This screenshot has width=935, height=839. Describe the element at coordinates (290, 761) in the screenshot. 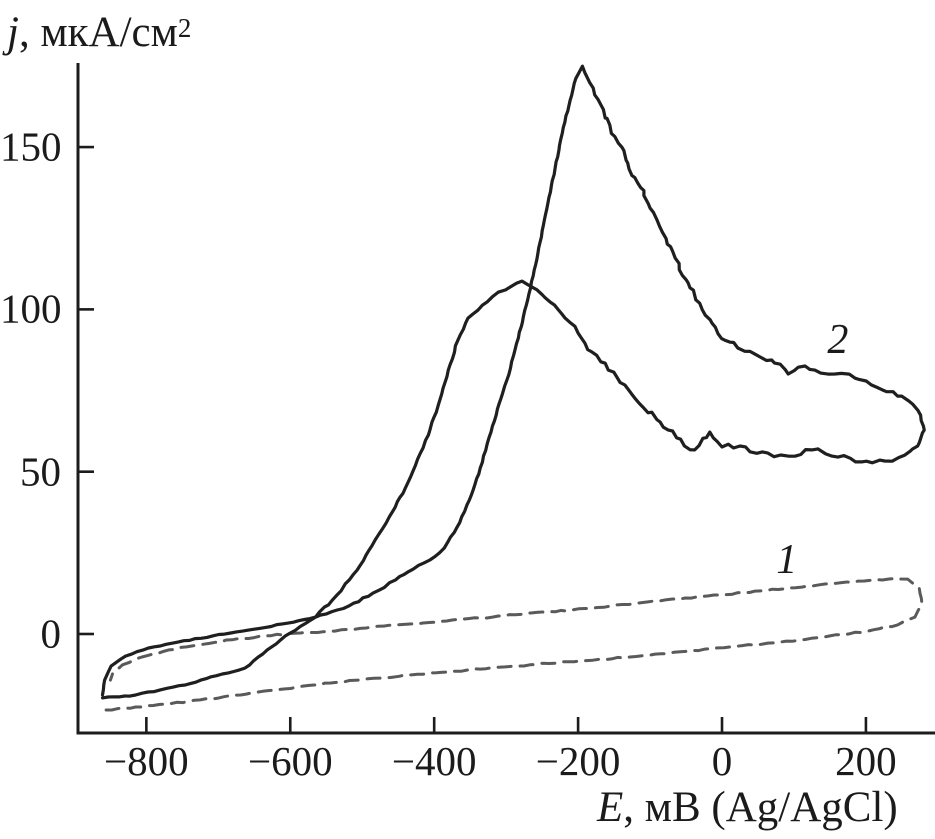

I see `x-tick-label: −600` at that location.